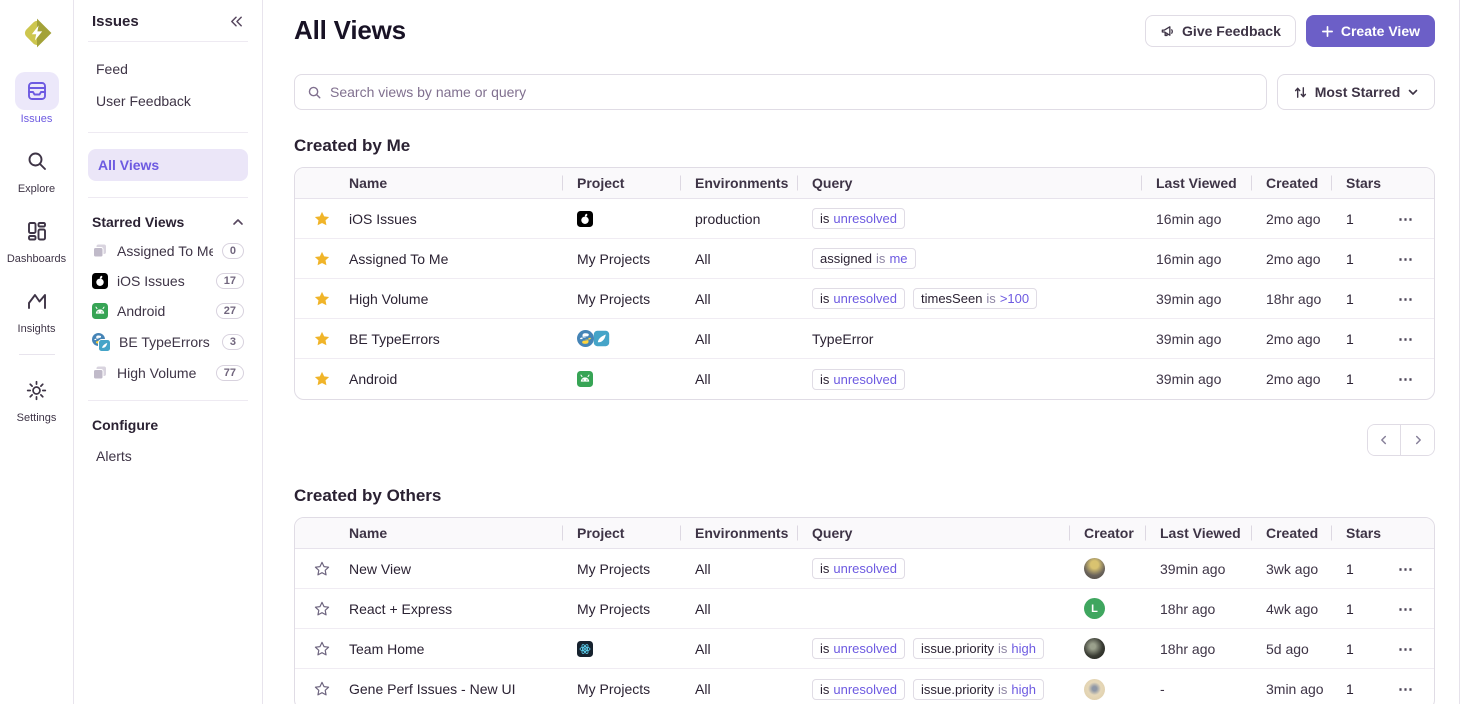 This screenshot has height=704, width=1471. I want to click on sidebar-item-feed: Feed, so click(168, 69).